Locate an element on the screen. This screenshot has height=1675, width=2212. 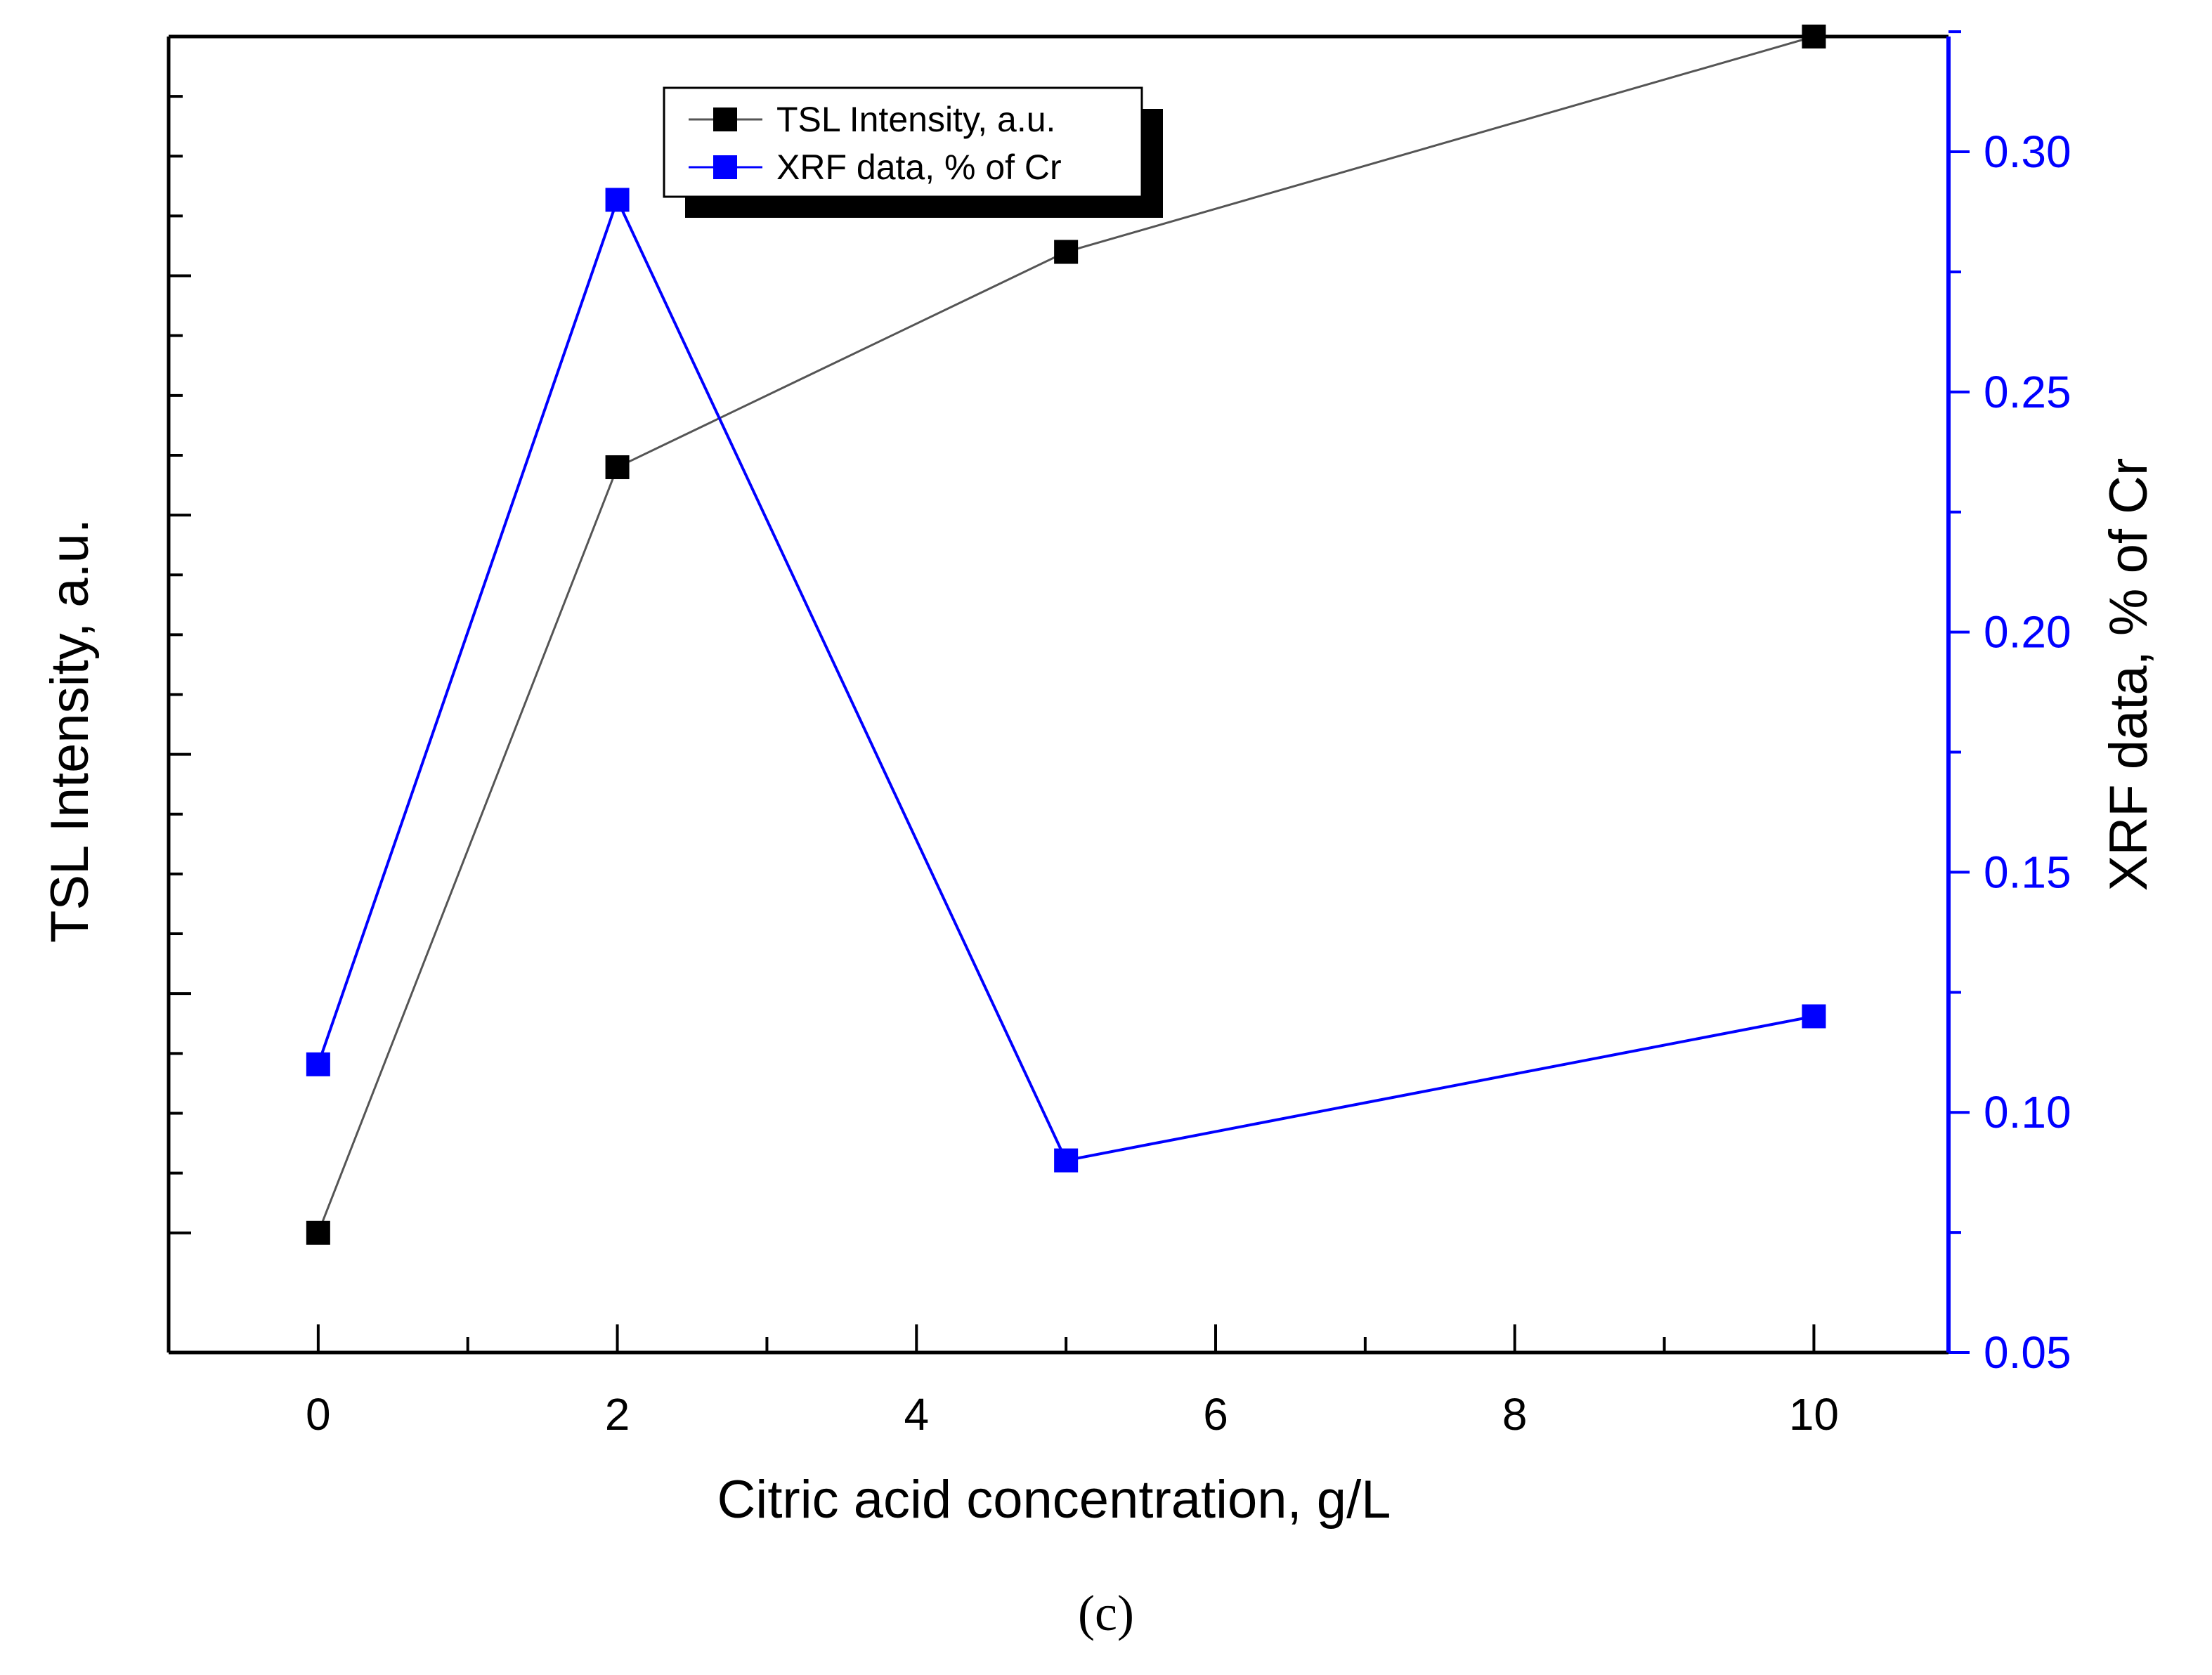
x-tick-label: 4 is located at coordinates (916, 1414).